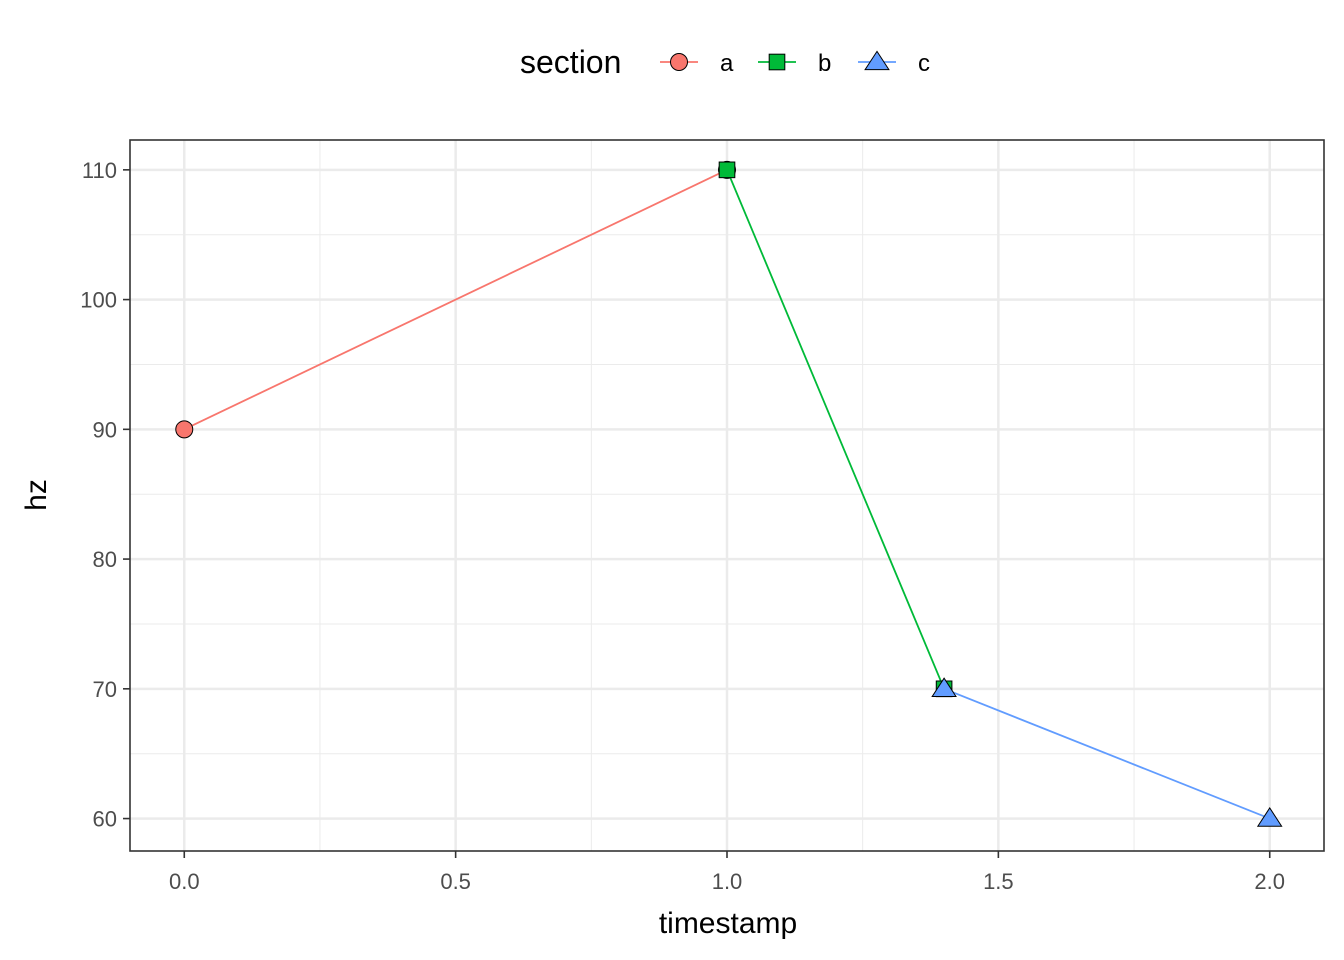  I want to click on series-line-a, so click(455, 300).